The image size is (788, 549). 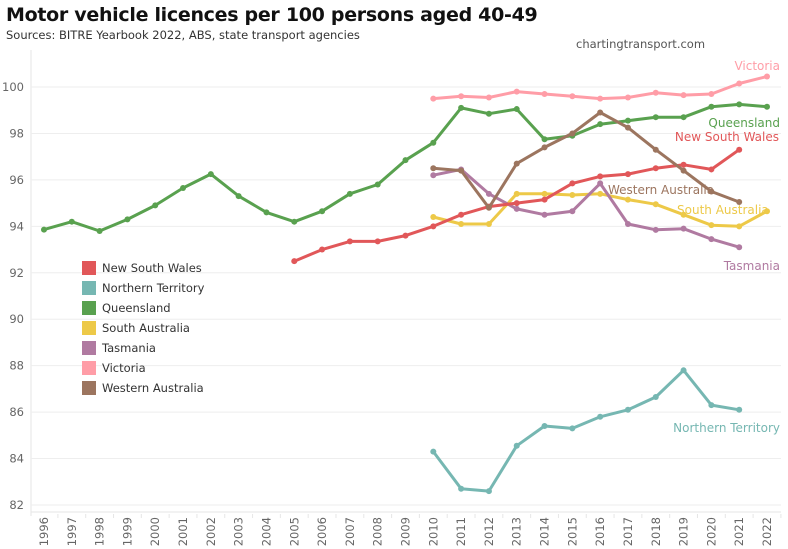 What do you see at coordinates (100, 531) in the screenshot?
I see `x-tick-label: 1998` at bounding box center [100, 531].